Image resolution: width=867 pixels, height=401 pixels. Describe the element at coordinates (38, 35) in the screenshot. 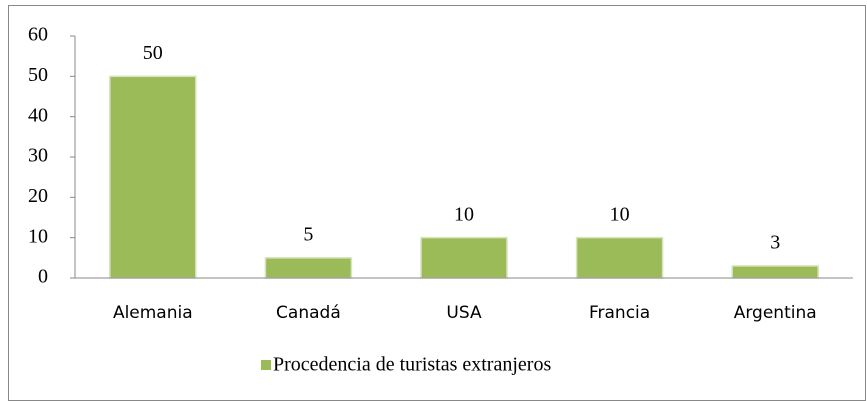

I see `y-tick-label: 60` at that location.